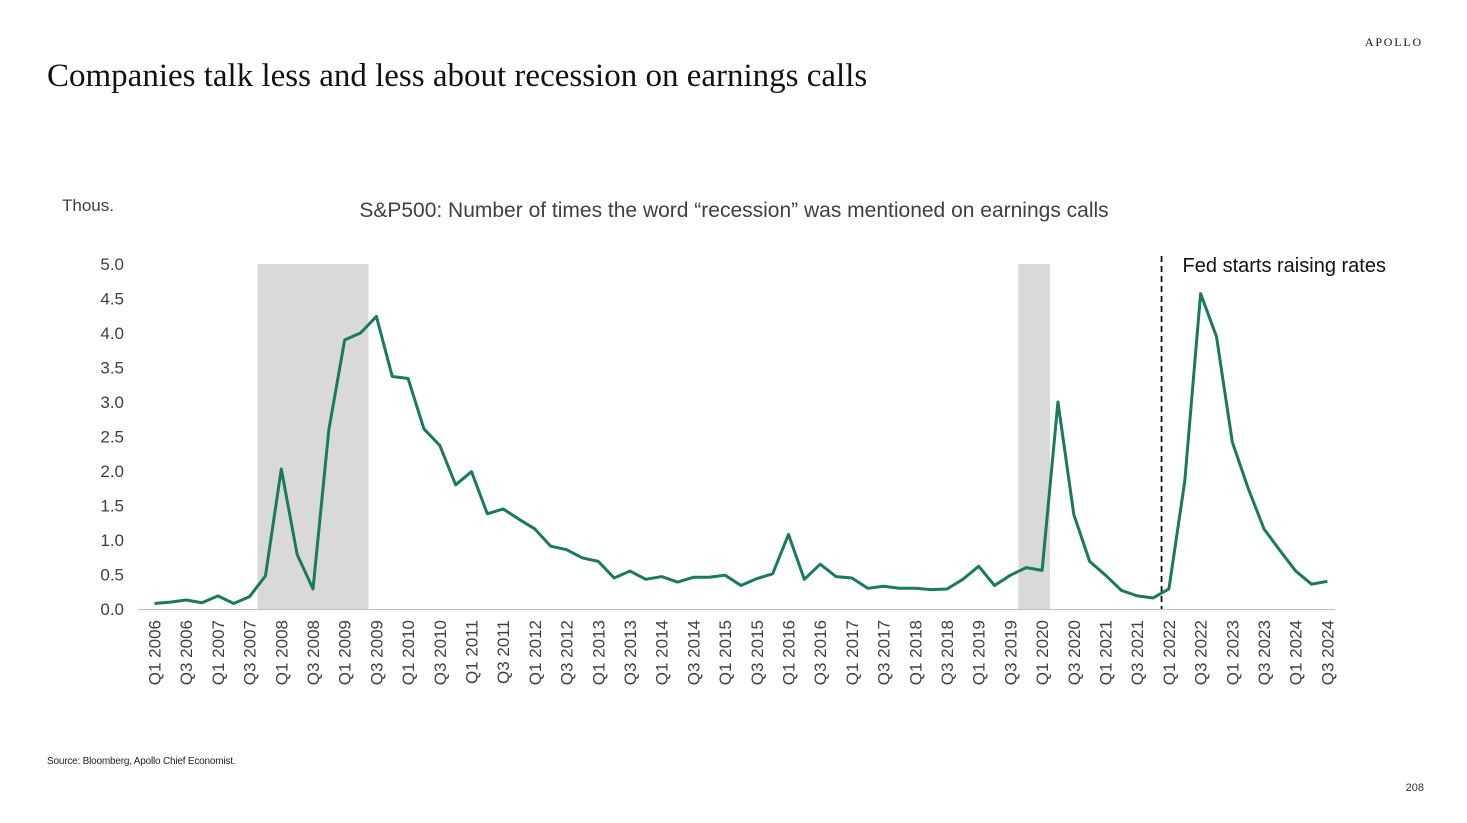 This screenshot has width=1467, height=823. What do you see at coordinates (757, 652) in the screenshot?
I see `x-tick-label: Q3 2015` at bounding box center [757, 652].